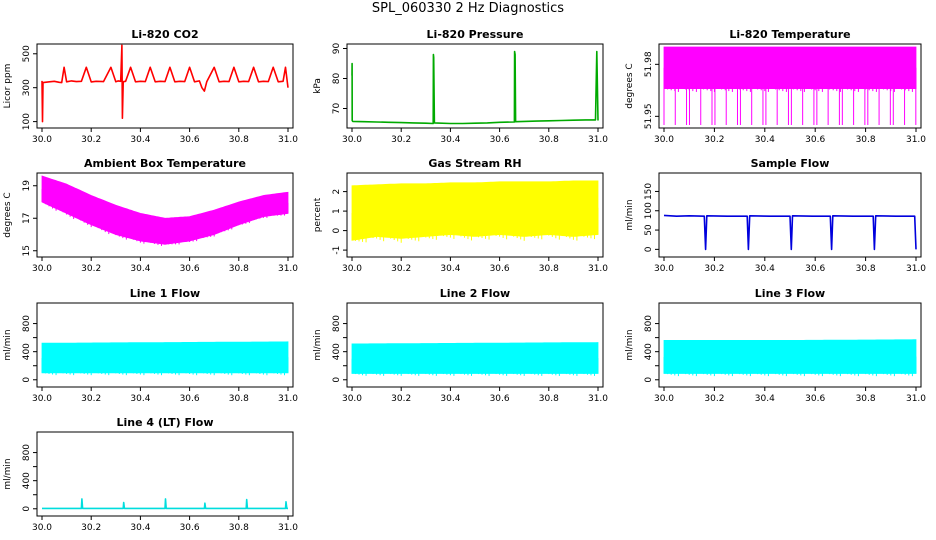 The width and height of the screenshot is (936, 540). I want to click on panel-title: Li-820 Pressure, so click(475, 34).